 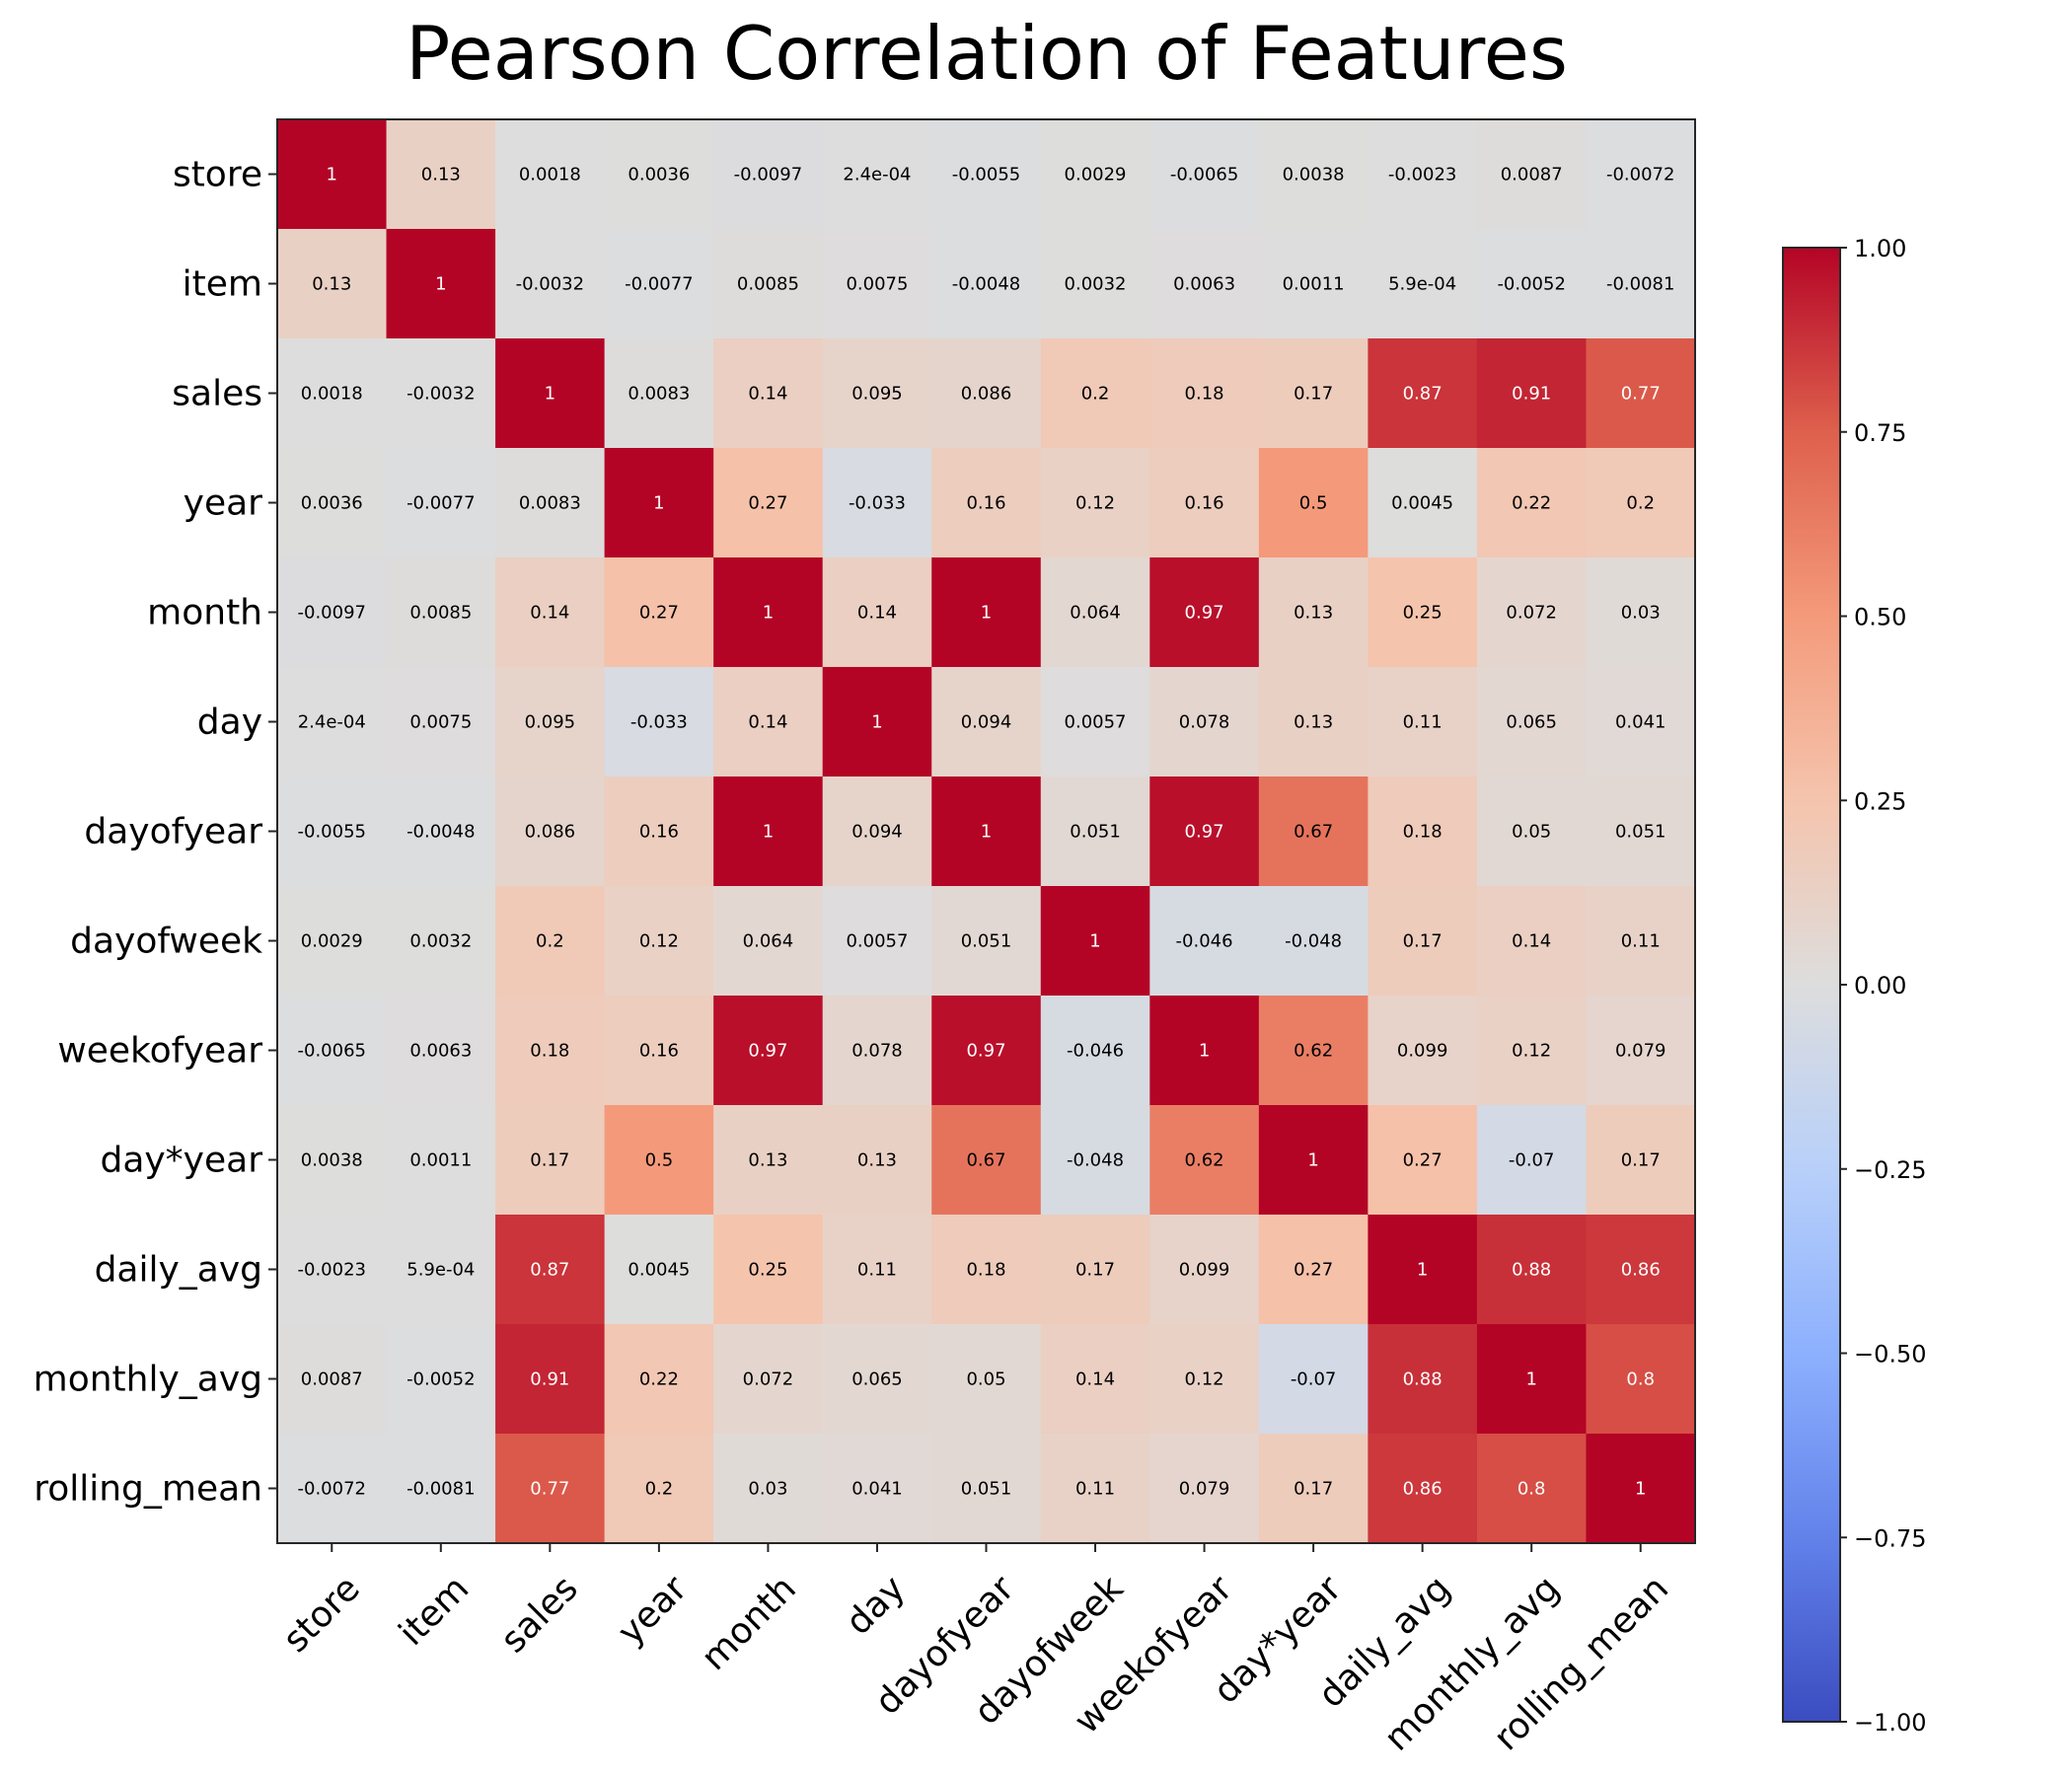 I want to click on cell-value-label: 0.14, so click(x=768, y=722).